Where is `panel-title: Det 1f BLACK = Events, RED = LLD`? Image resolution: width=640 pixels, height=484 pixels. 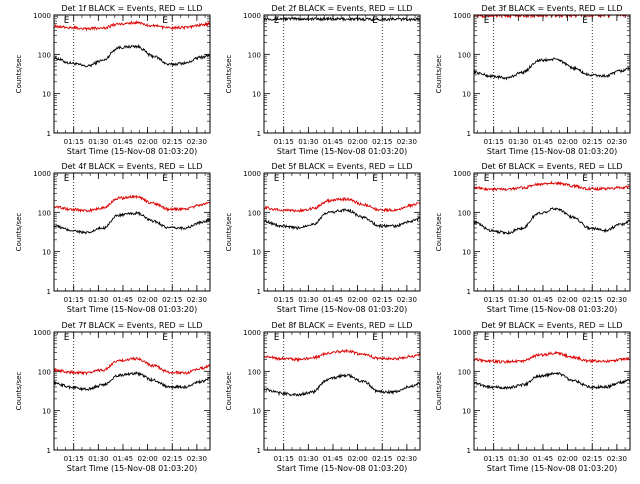
panel-title: Det 1f BLACK = Events, RED = LLD is located at coordinates (131, 8).